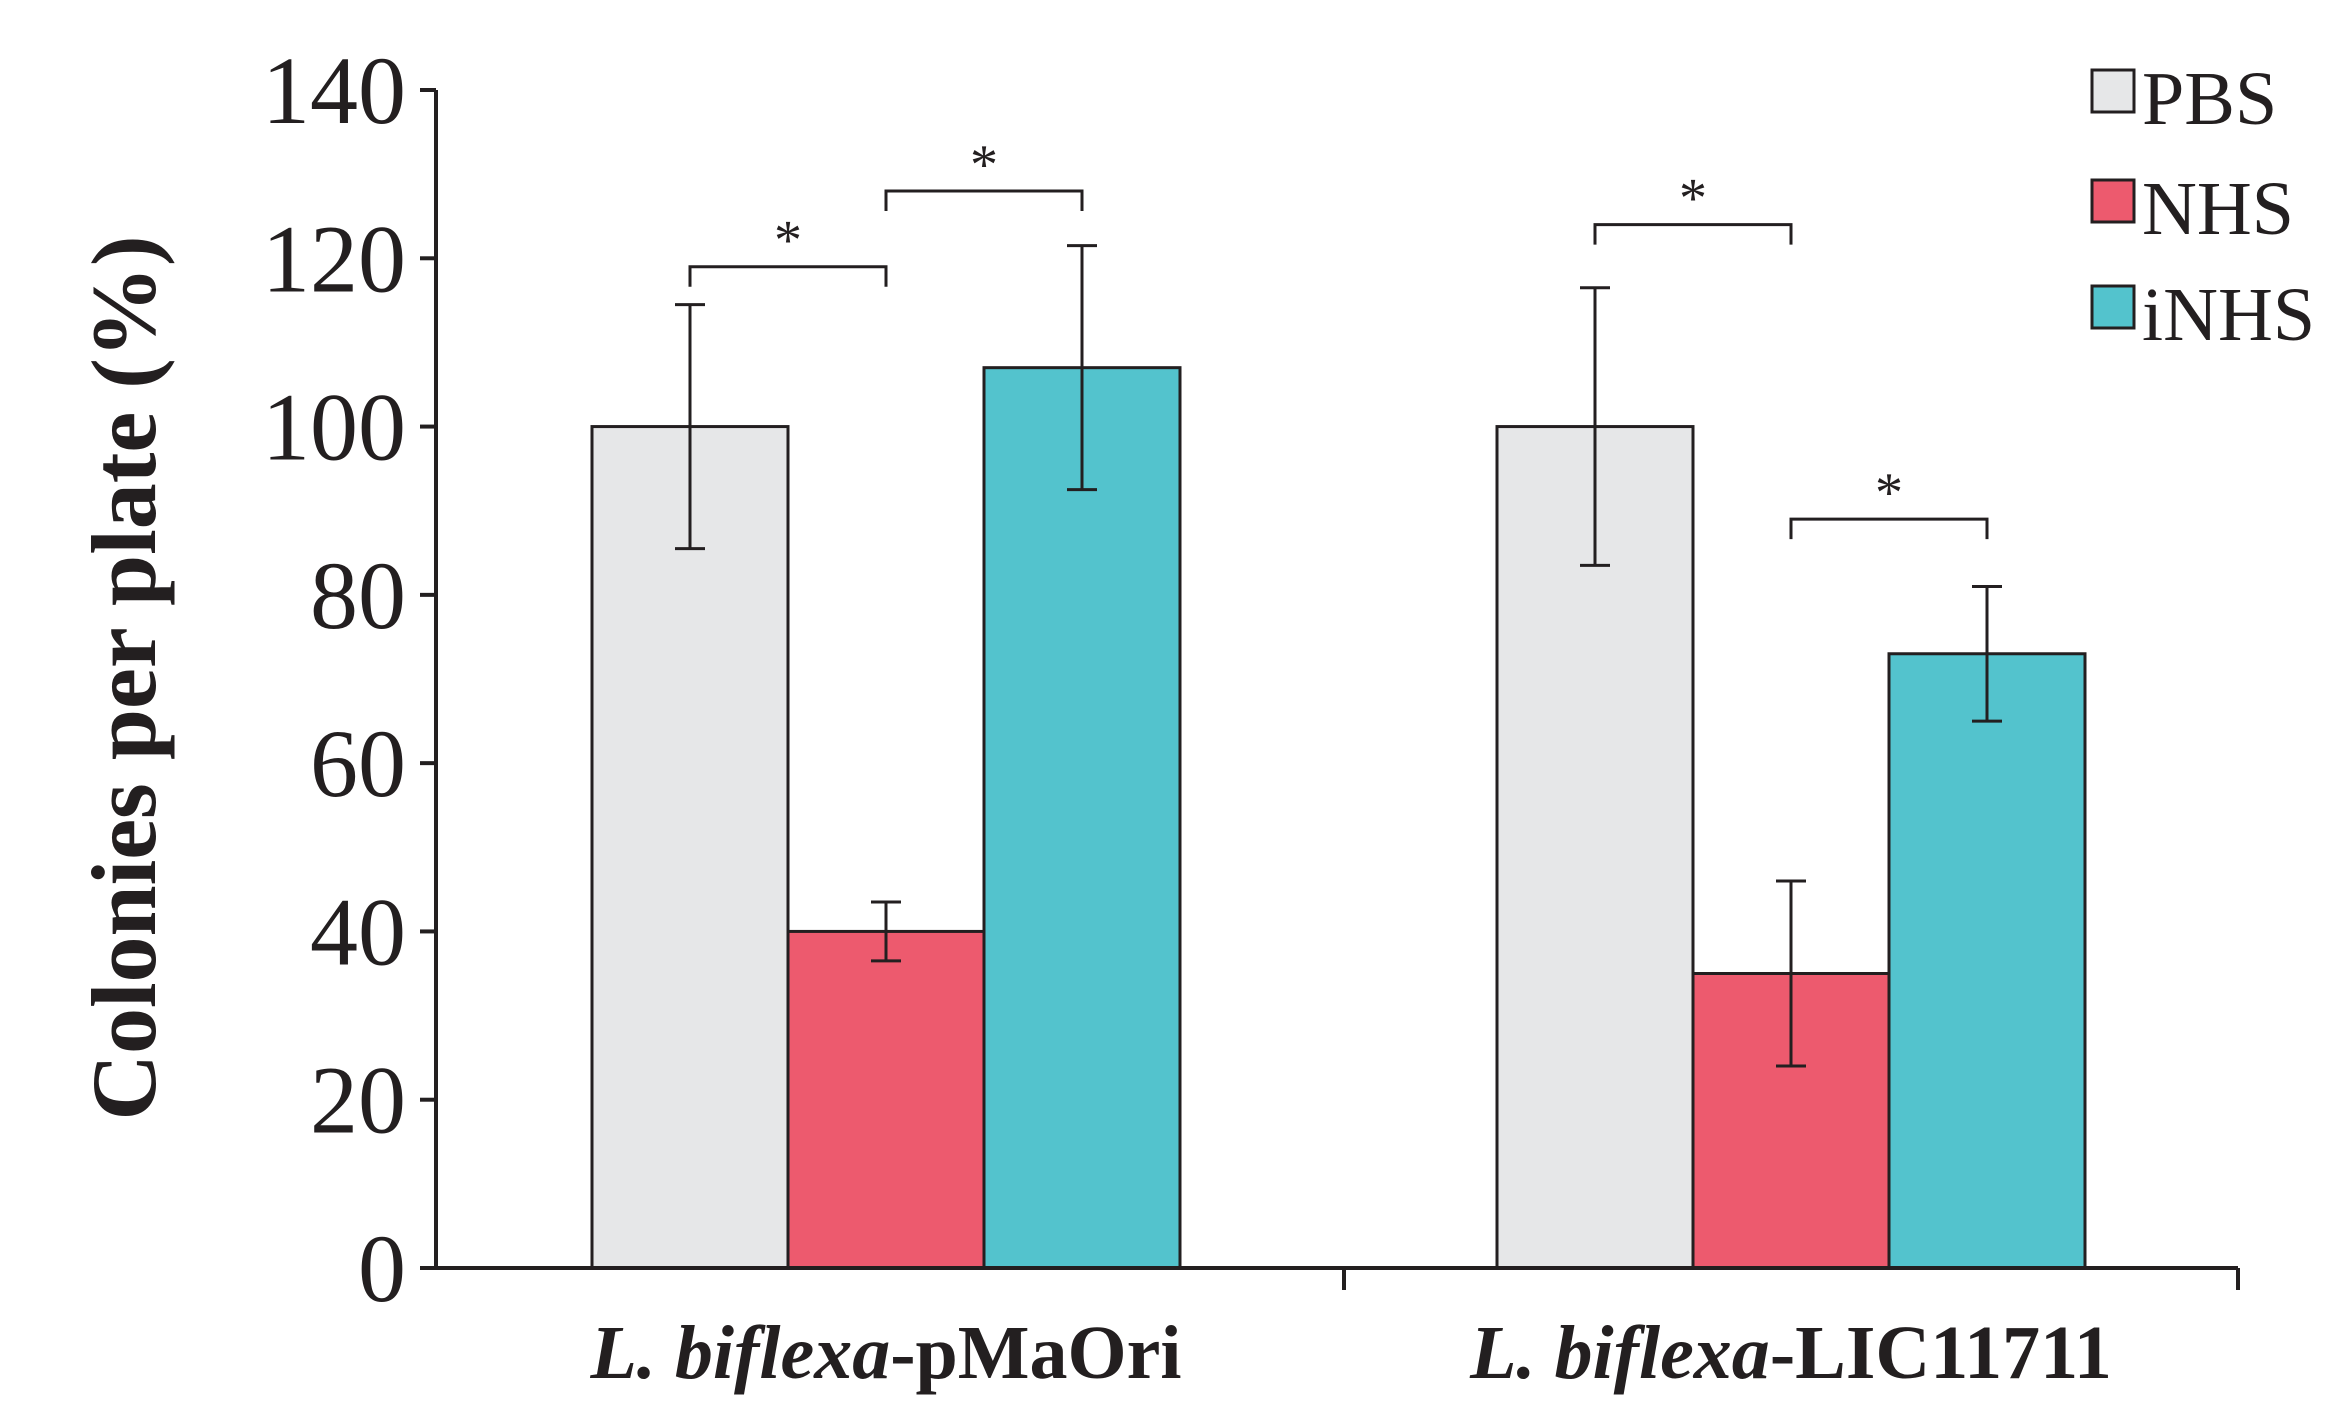 Image resolution: width=2348 pixels, height=1406 pixels. Describe the element at coordinates (2218, 209) in the screenshot. I see `legend-label-nhs: NHS` at that location.